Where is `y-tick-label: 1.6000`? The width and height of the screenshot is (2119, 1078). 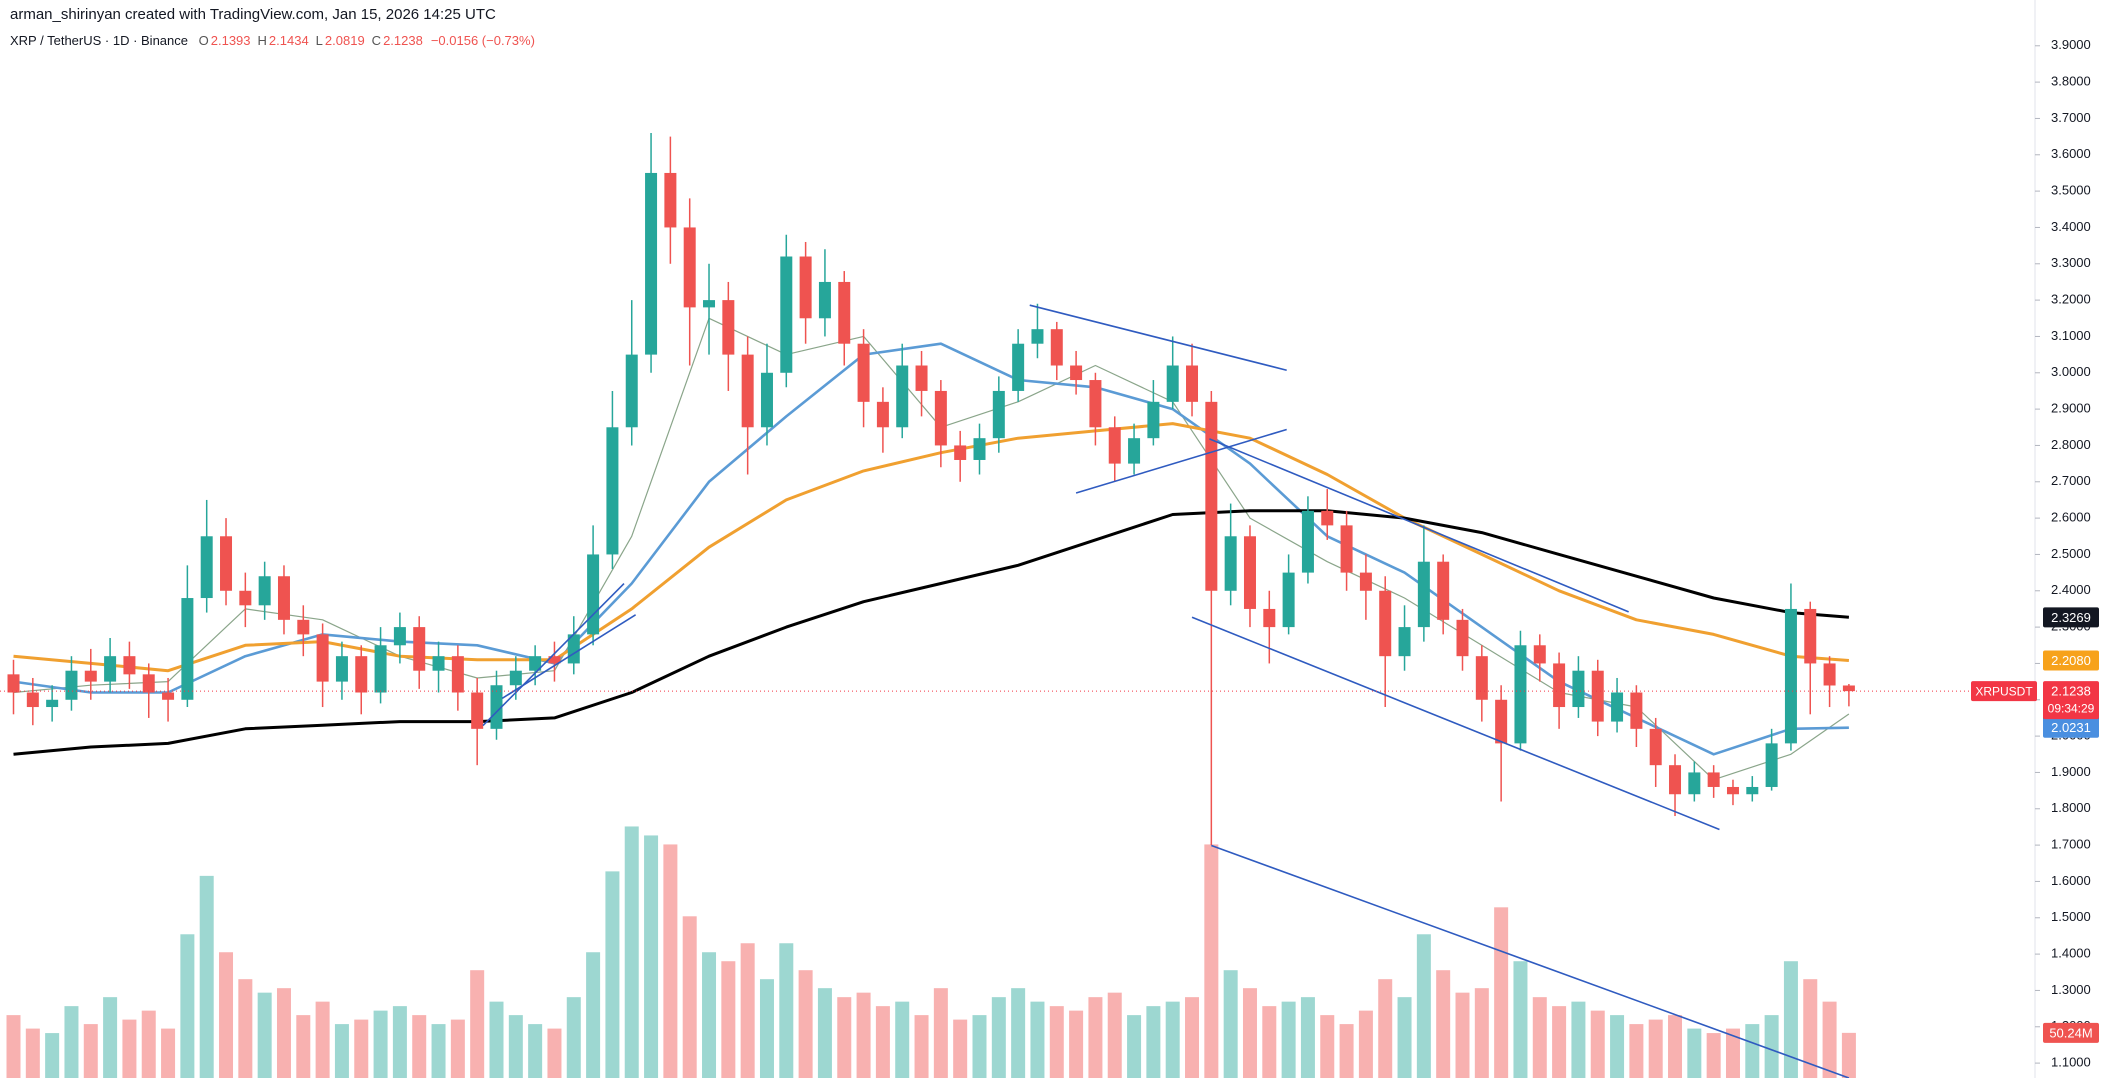 y-tick-label: 1.6000 is located at coordinates (2071, 880).